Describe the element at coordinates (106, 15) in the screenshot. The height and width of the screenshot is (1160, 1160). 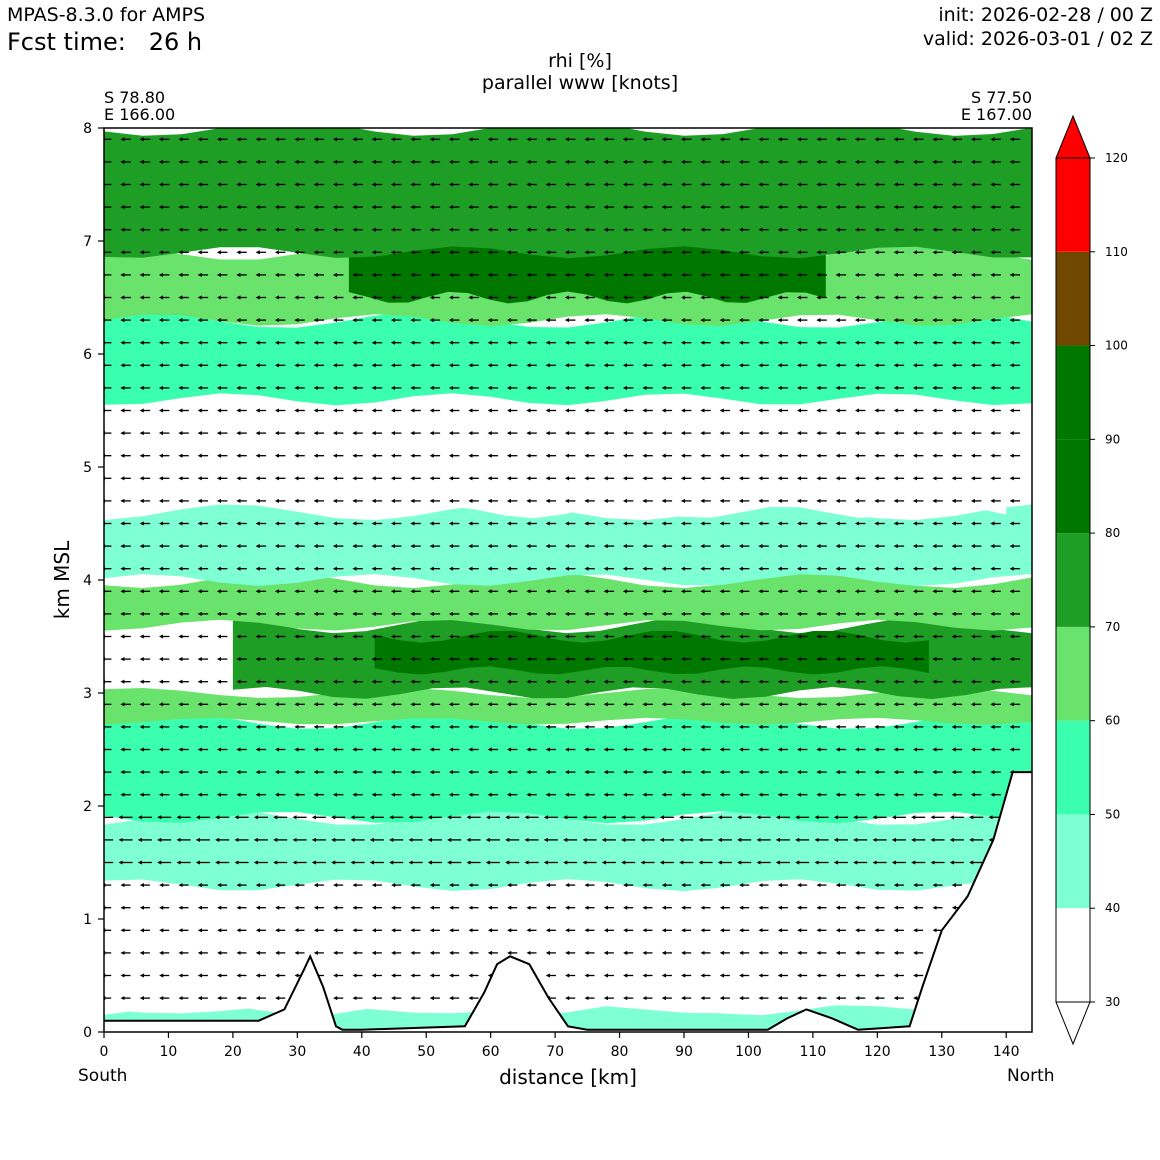
I see `model-title: MPAS-8.3.0 for AMPS` at that location.